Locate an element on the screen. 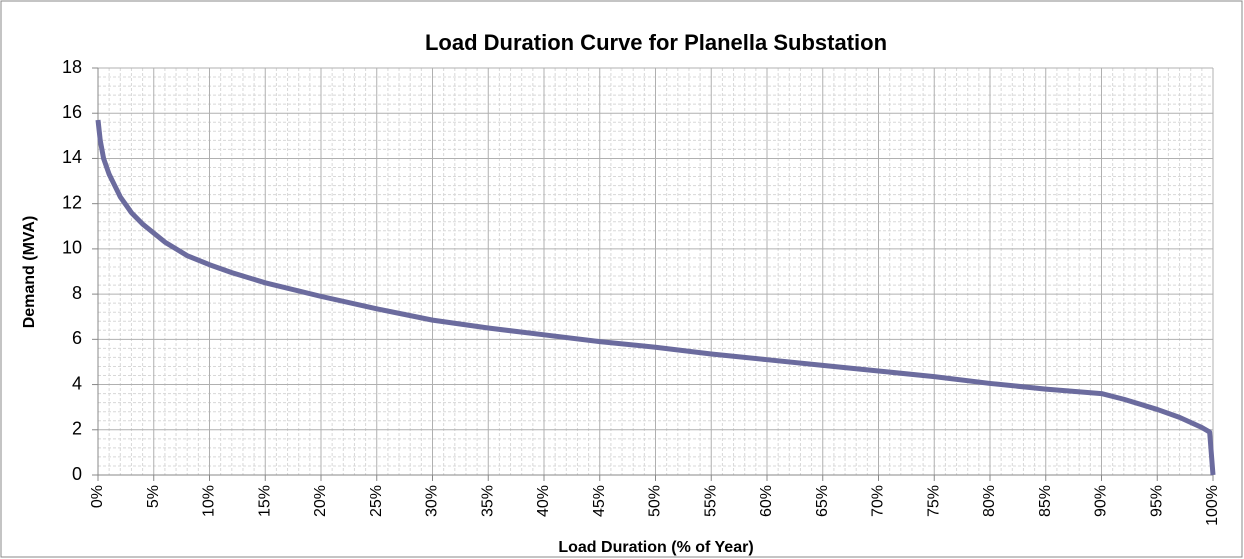 Image resolution: width=1244 pixels, height=559 pixels. y-axis-label: Demand (MVA) is located at coordinates (29, 272).